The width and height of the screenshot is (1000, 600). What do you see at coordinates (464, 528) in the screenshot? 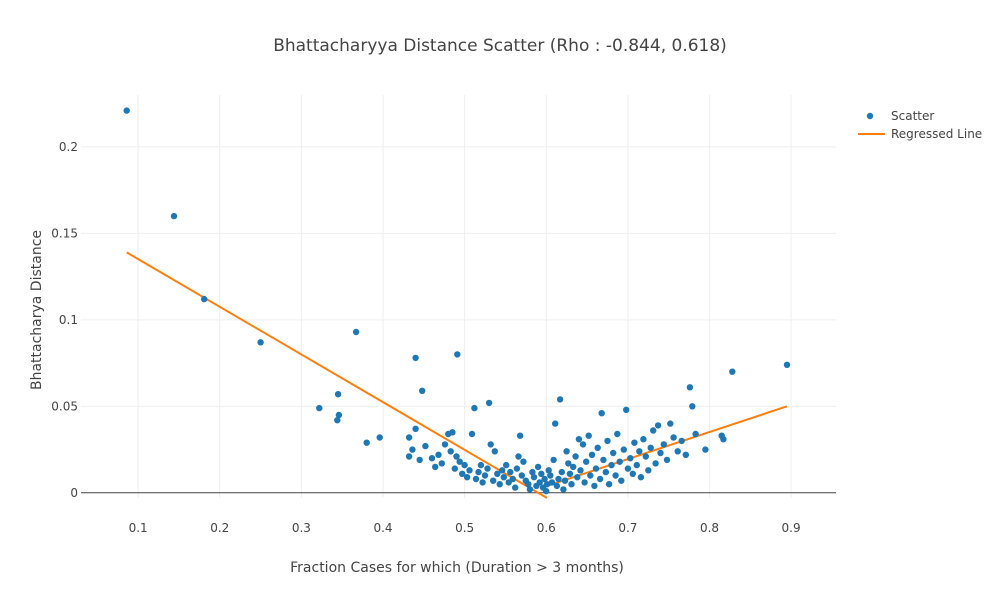
I see `x-tick-label: 0.5` at bounding box center [464, 528].